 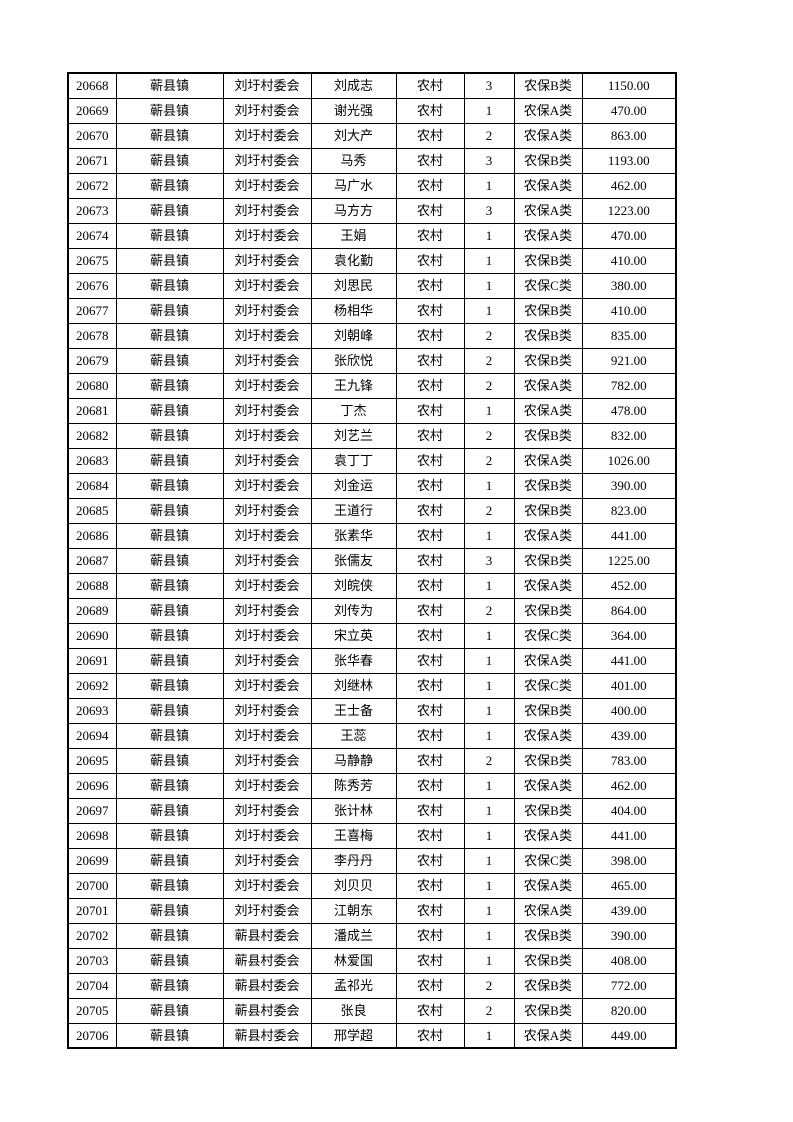 I want to click on cell-serial-number: 20705, so click(x=92, y=1010).